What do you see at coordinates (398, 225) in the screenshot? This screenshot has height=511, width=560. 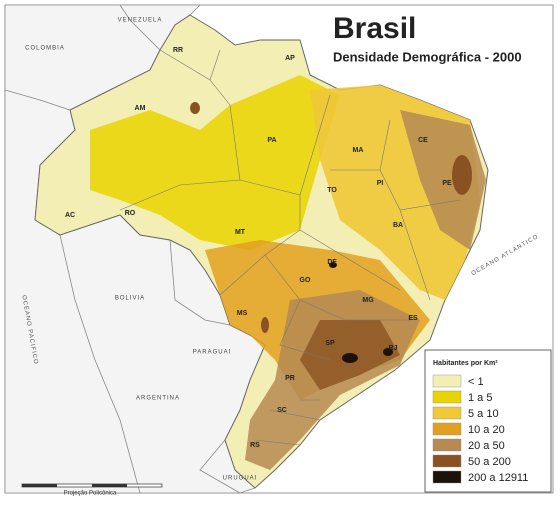 I see `state-label: BA` at bounding box center [398, 225].